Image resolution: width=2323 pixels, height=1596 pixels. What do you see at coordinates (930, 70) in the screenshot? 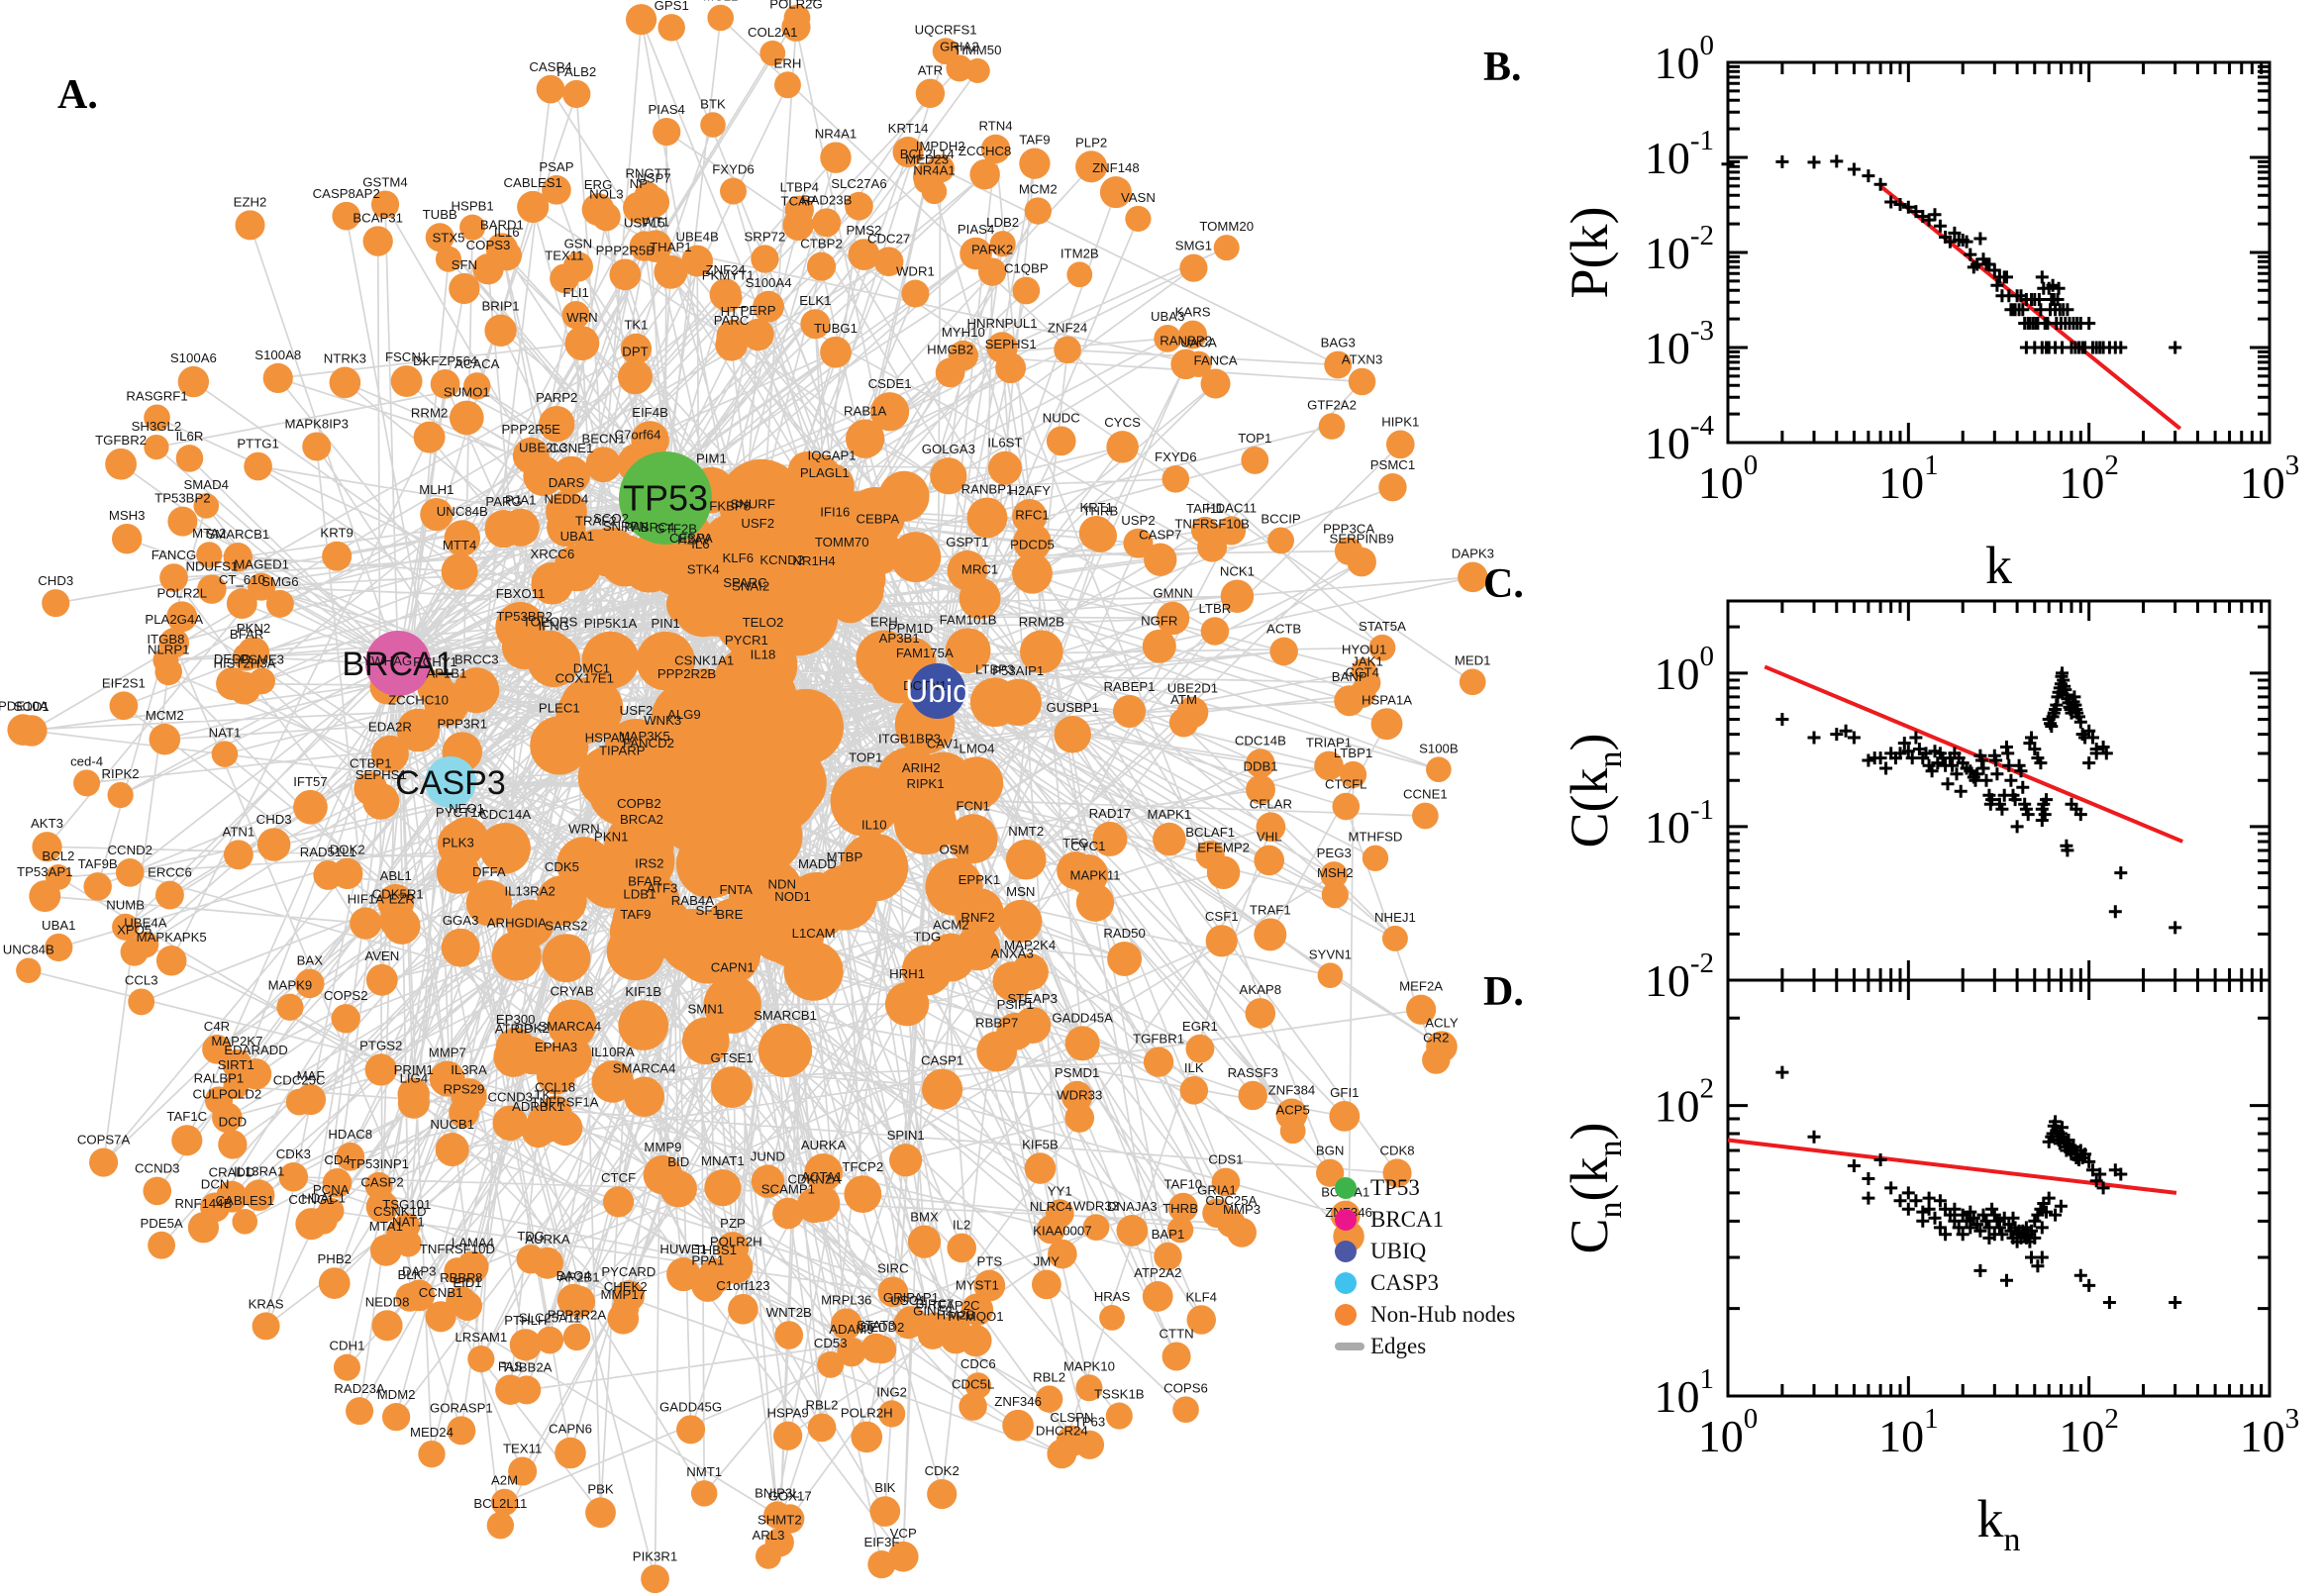
I see `network-node-label: ATR` at bounding box center [930, 70].